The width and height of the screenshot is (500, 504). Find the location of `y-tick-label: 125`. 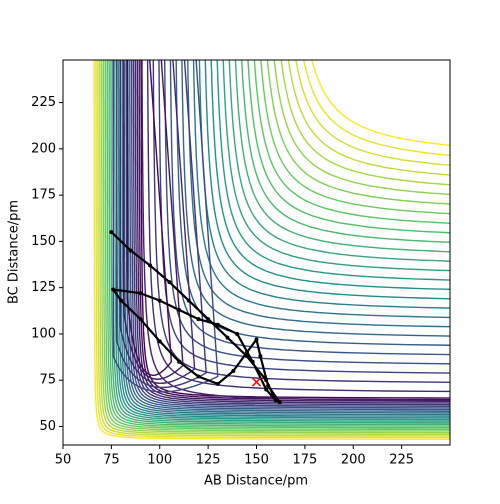

y-tick-label: 125 is located at coordinates (43, 287).